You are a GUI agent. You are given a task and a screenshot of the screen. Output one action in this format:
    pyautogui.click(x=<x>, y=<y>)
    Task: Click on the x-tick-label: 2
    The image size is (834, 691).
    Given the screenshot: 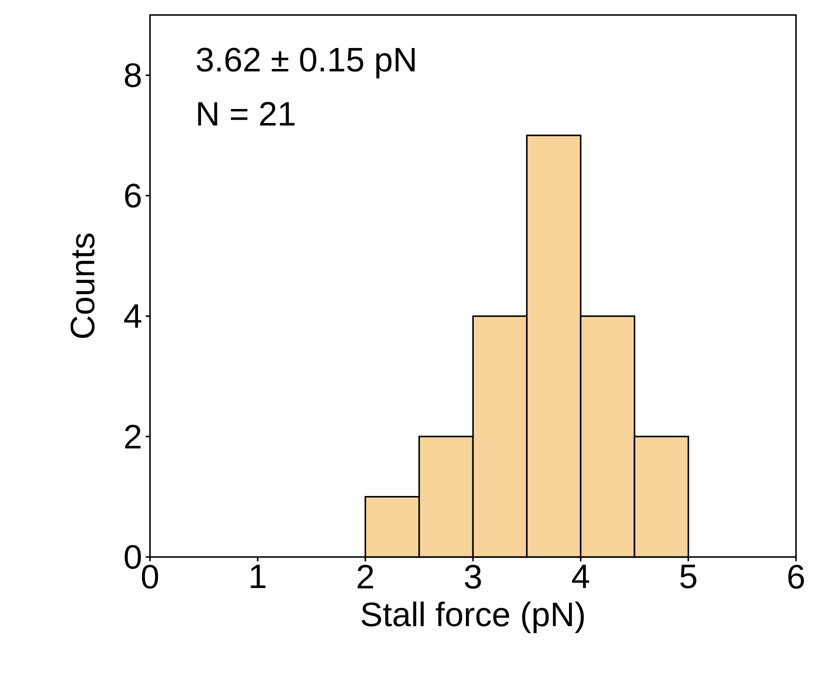 What is the action you would take?
    pyautogui.click(x=366, y=576)
    